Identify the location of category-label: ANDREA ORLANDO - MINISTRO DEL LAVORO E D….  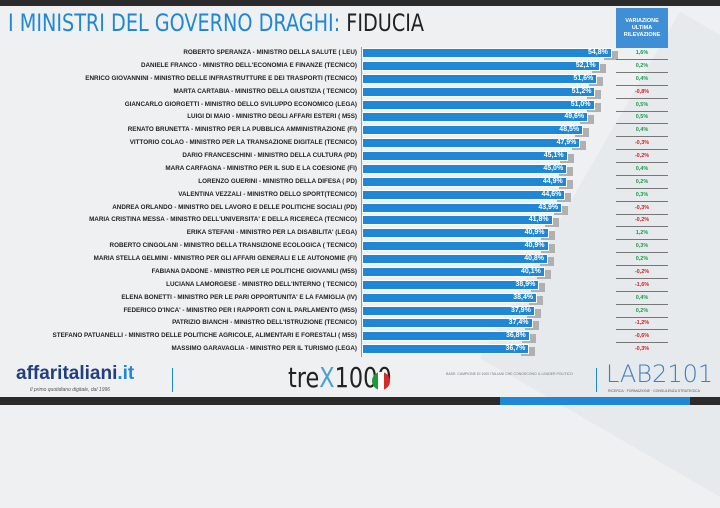
(234, 207).